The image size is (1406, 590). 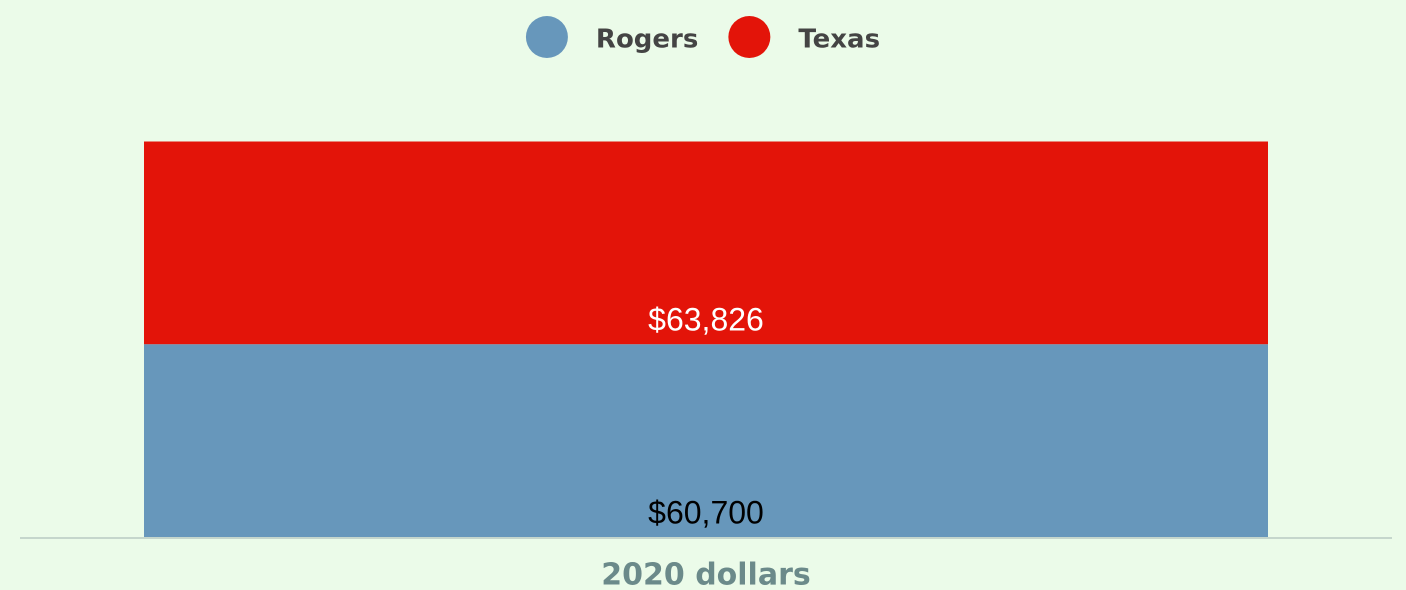 I want to click on legend-label: Rogers, so click(x=647, y=40).